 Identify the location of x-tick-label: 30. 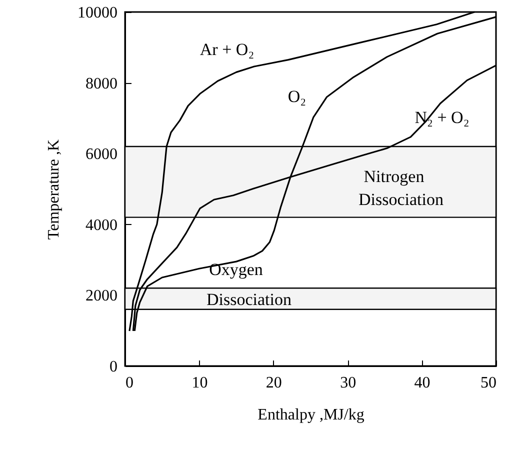
(348, 383).